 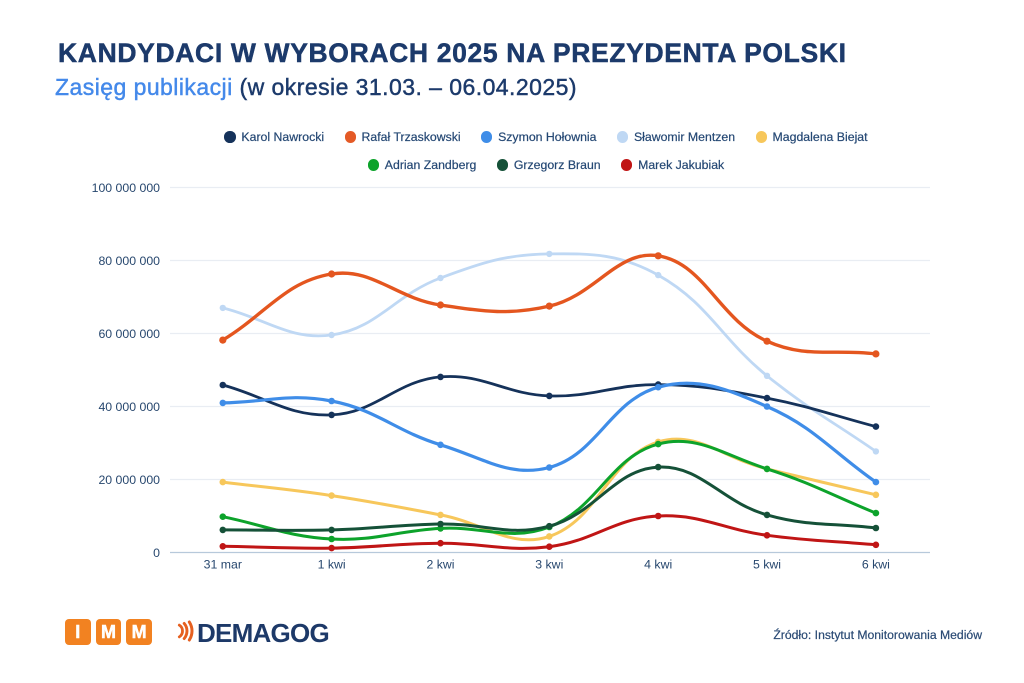 What do you see at coordinates (126, 188) in the screenshot?
I see `svg-text: 100 000 000` at bounding box center [126, 188].